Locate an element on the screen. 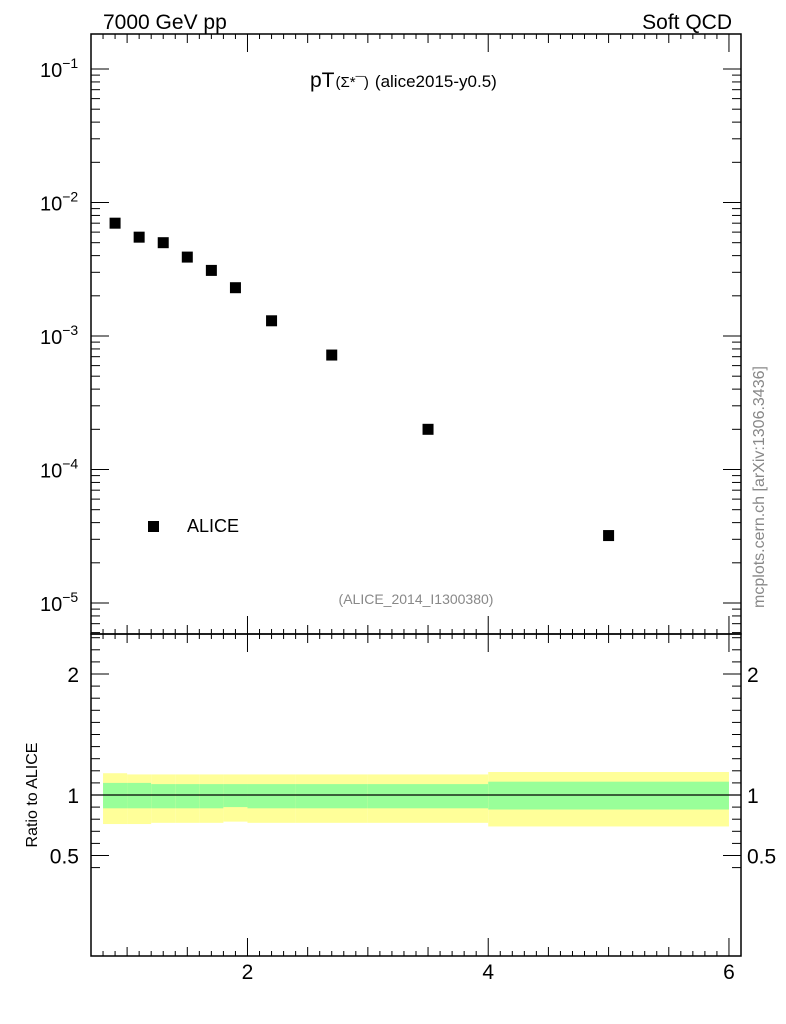 The image size is (786, 1024). analysis-id: (ALICE_2014_I1300380) is located at coordinates (416, 599).